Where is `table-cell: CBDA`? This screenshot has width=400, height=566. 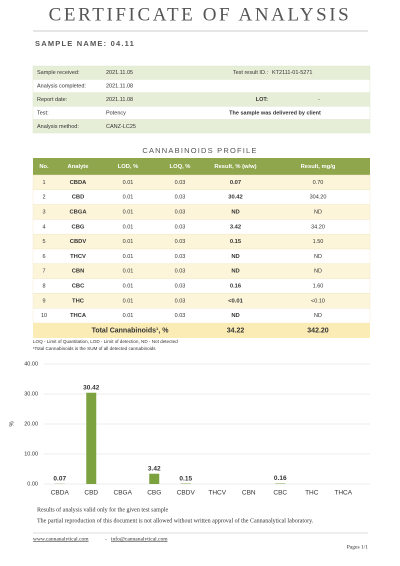 table-cell: CBDA is located at coordinates (79, 183).